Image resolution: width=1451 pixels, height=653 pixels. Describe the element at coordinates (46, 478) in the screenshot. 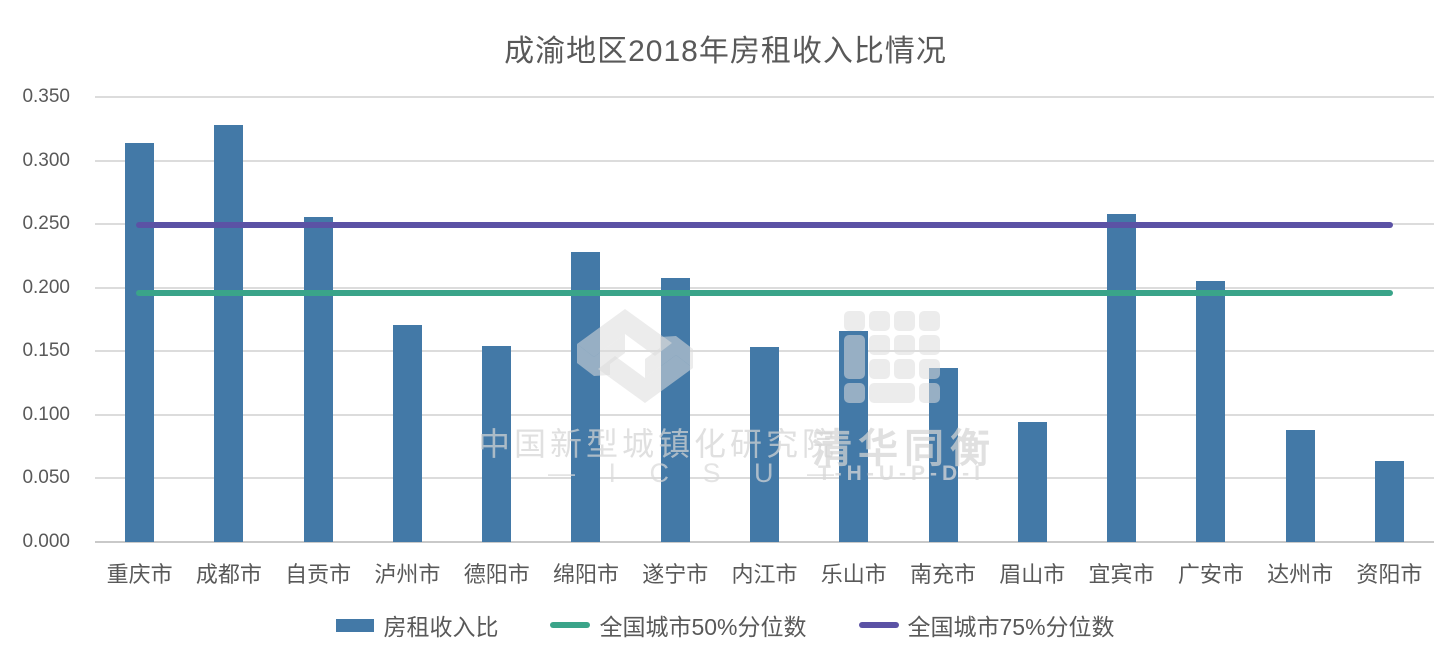

I see `y-tick-label: 0.050` at that location.